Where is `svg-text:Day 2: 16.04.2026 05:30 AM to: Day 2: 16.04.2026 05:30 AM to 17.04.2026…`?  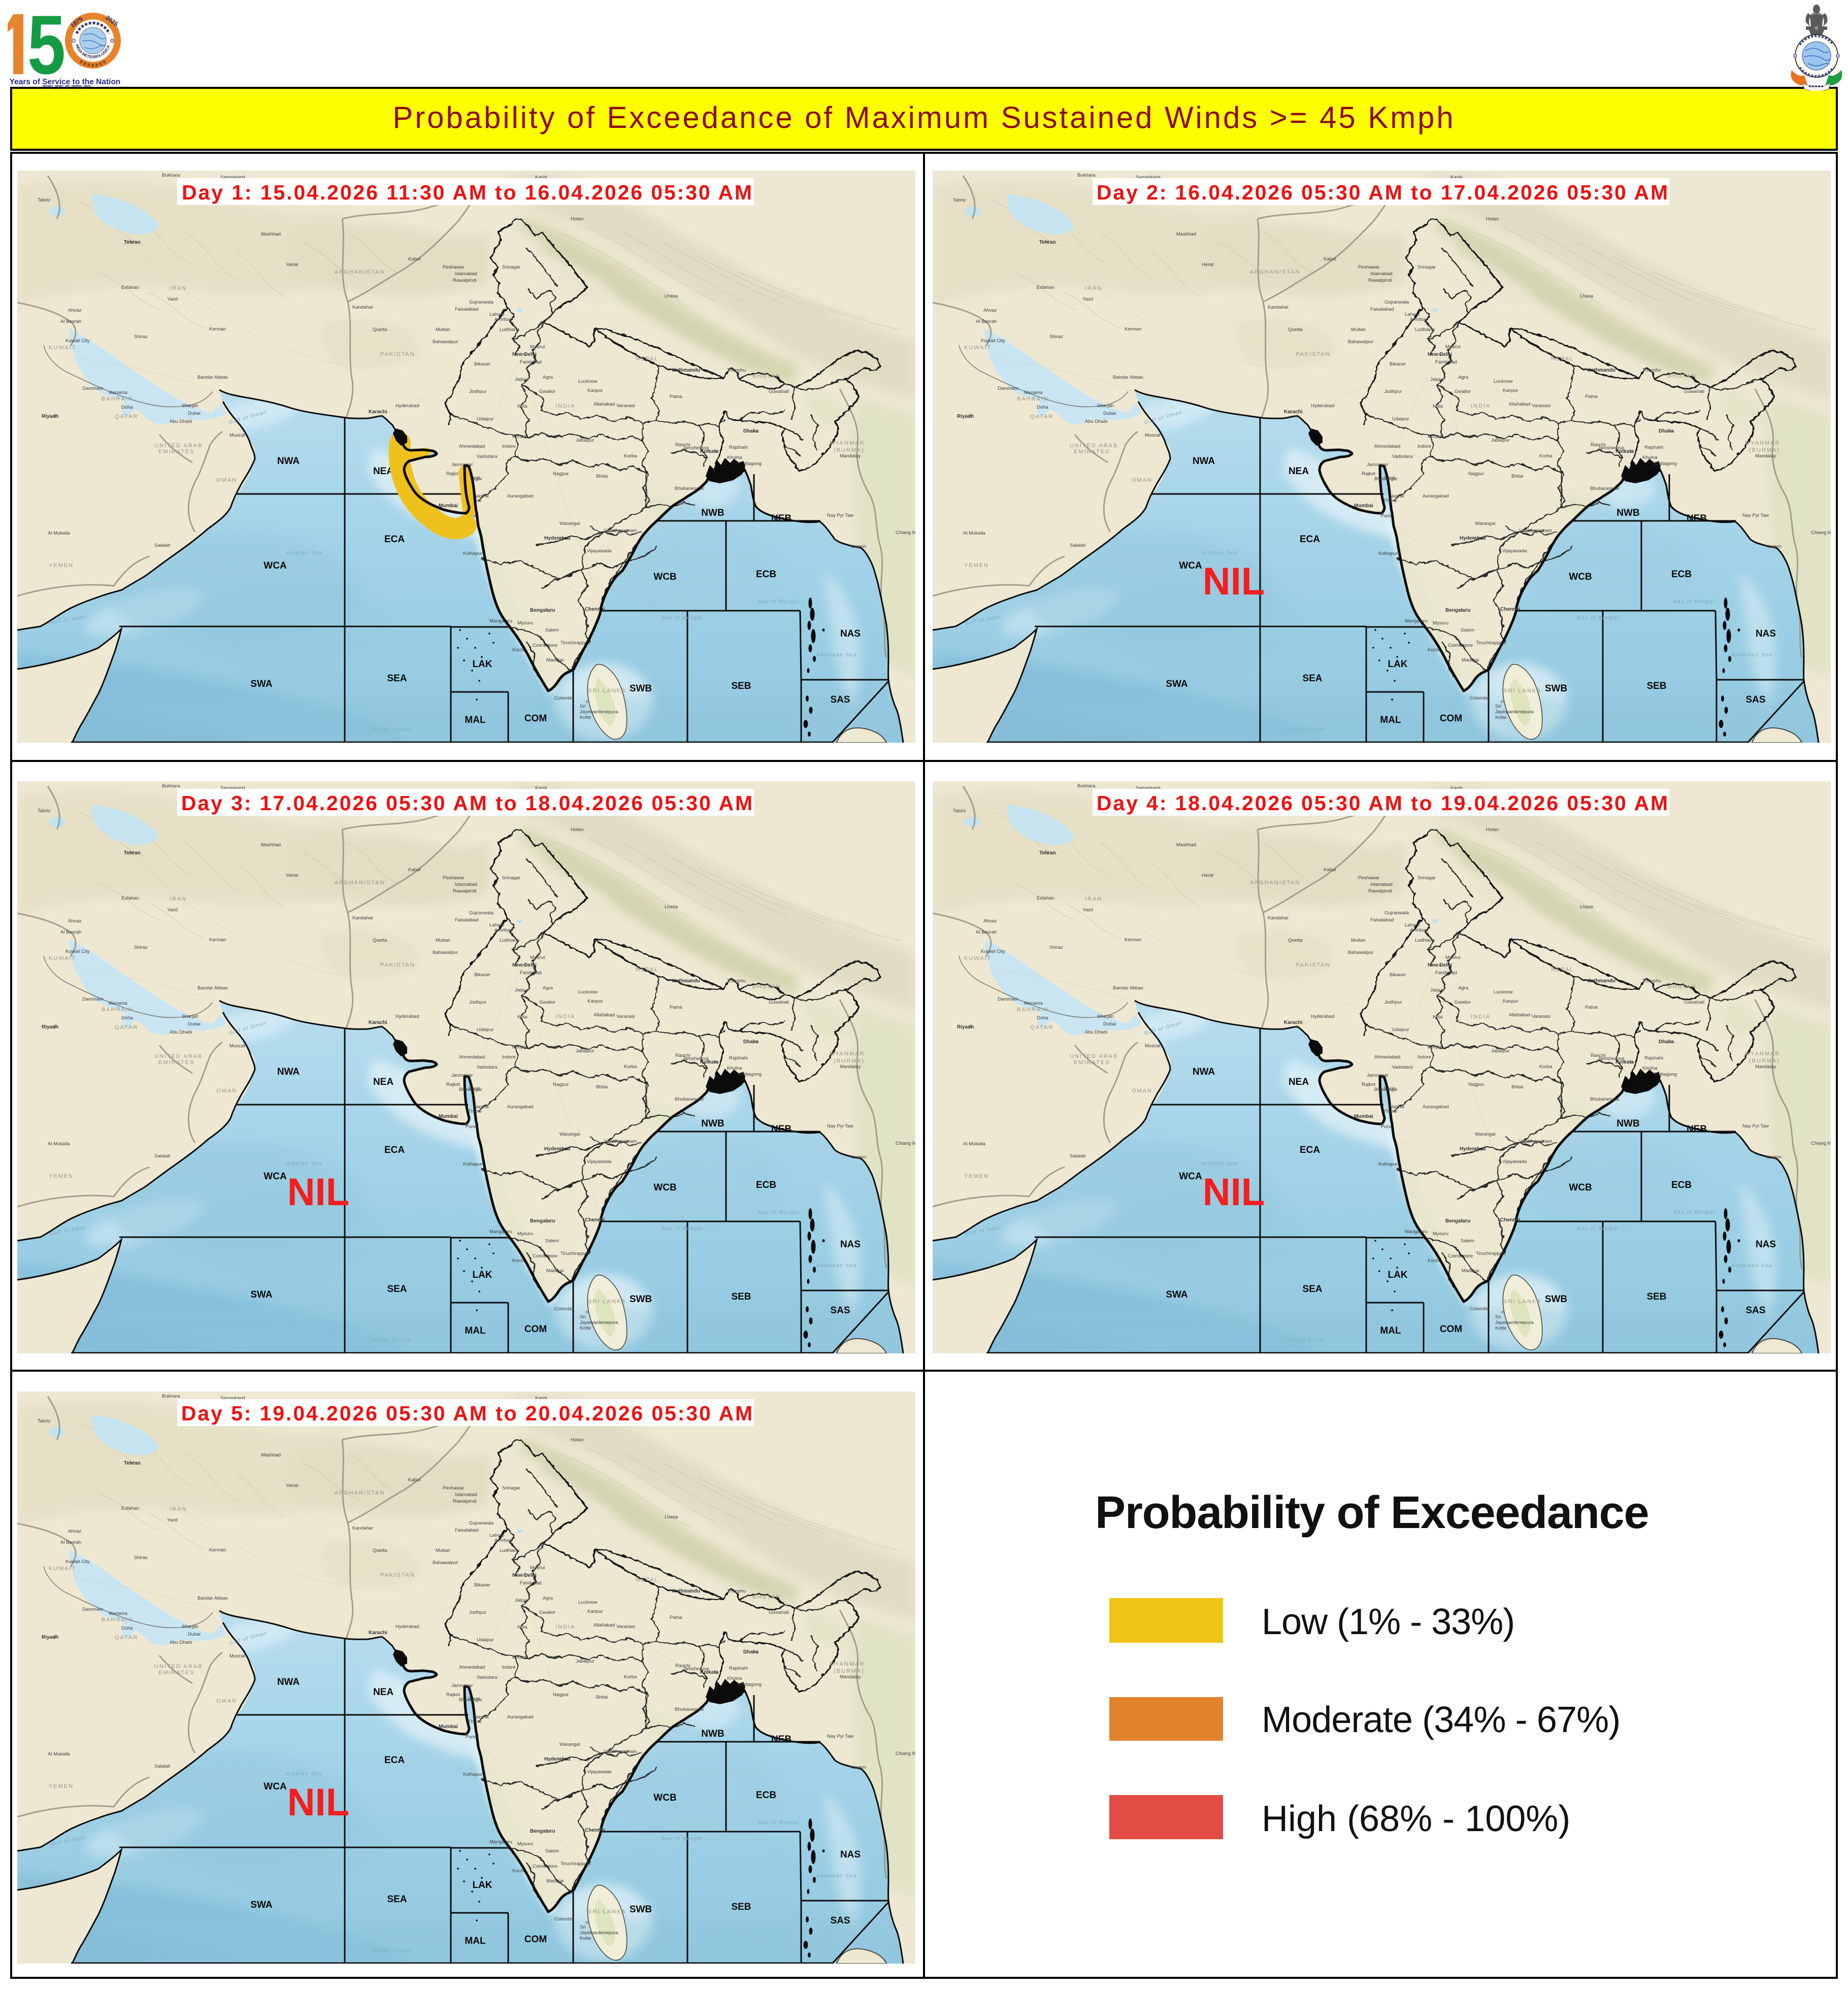
svg-text:Day 2: 16.04.2026 05:30 AM to: Day 2: 16.04.2026 05:30 AM to 17.04.2026… is located at coordinates (1383, 193).